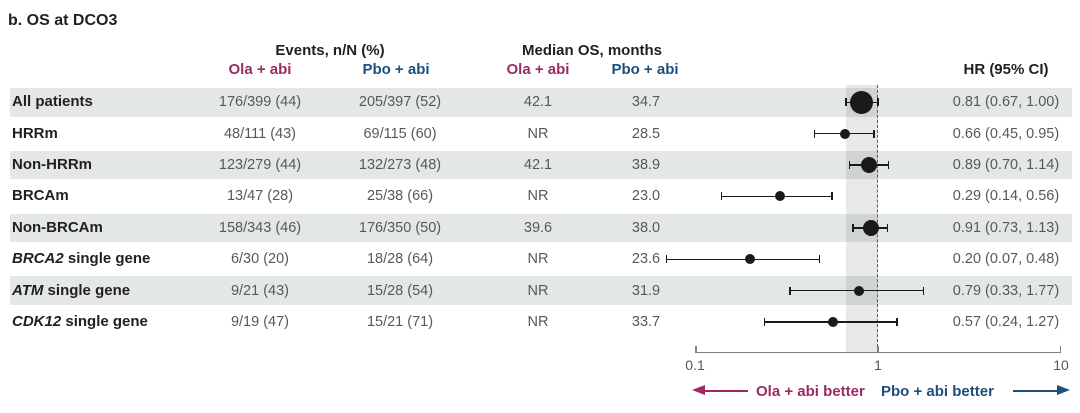 This screenshot has height=413, width=1080. What do you see at coordinates (646, 322) in the screenshot?
I see `median-pbo-cell: 33.7` at bounding box center [646, 322].